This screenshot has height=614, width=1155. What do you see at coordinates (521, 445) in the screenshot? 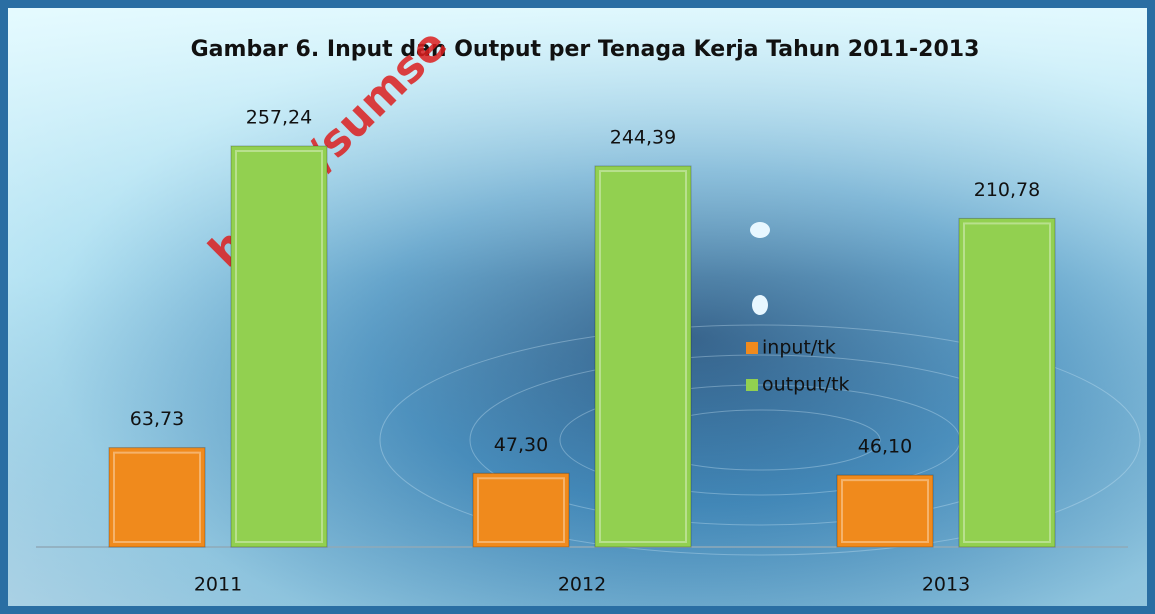
I see `value-label: 47,30` at bounding box center [521, 445].